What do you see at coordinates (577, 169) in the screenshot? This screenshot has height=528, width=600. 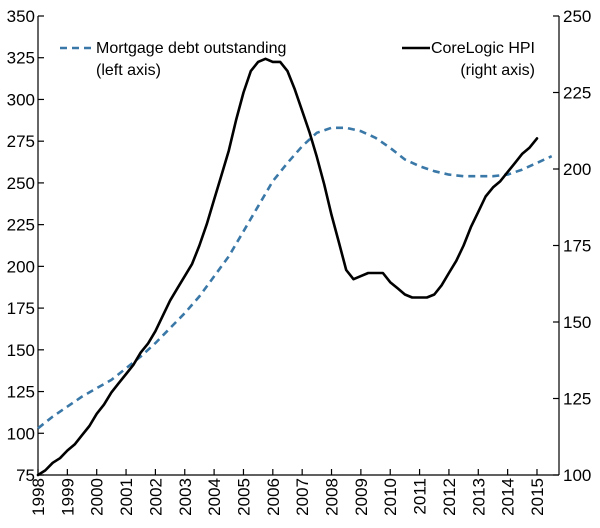 I see `right-tick-label: 200` at bounding box center [577, 169].